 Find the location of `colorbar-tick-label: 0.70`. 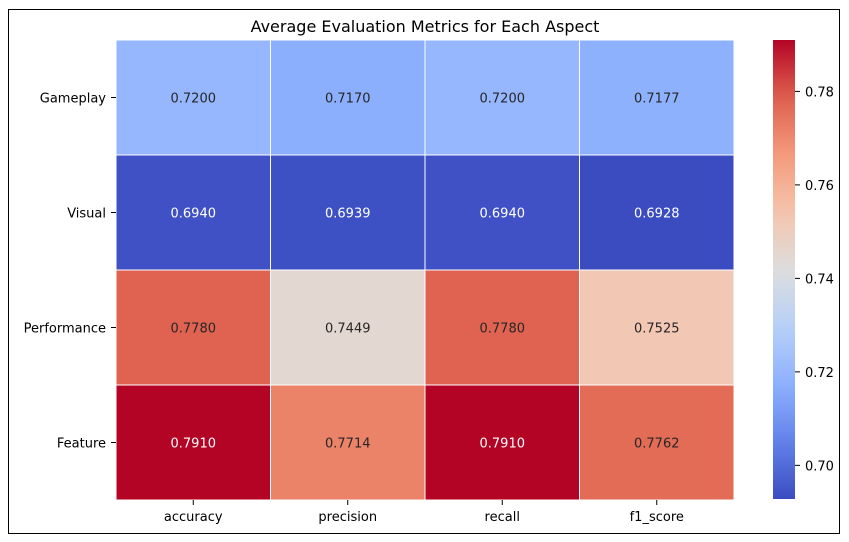

colorbar-tick-label: 0.70 is located at coordinates (819, 466).